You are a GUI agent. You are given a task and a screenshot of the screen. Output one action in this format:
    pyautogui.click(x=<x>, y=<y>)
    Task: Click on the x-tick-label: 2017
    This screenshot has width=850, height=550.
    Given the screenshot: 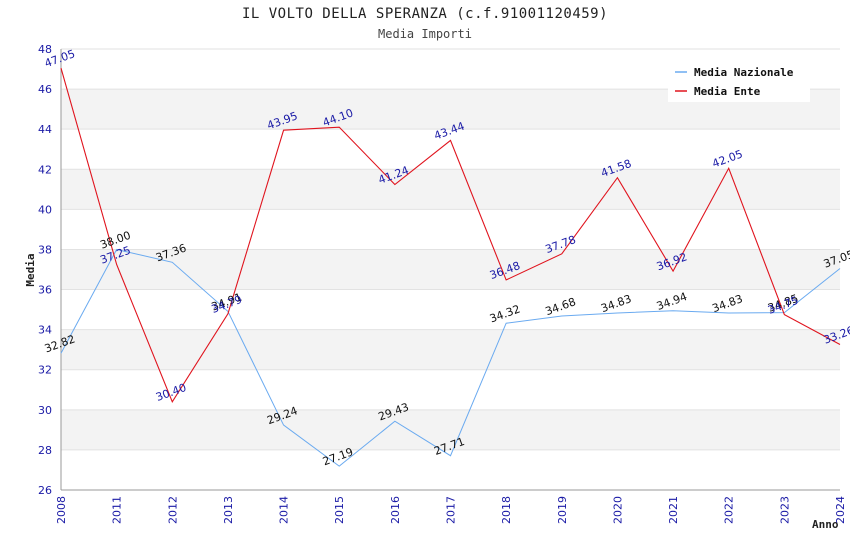 What is the action you would take?
    pyautogui.click(x=451, y=510)
    